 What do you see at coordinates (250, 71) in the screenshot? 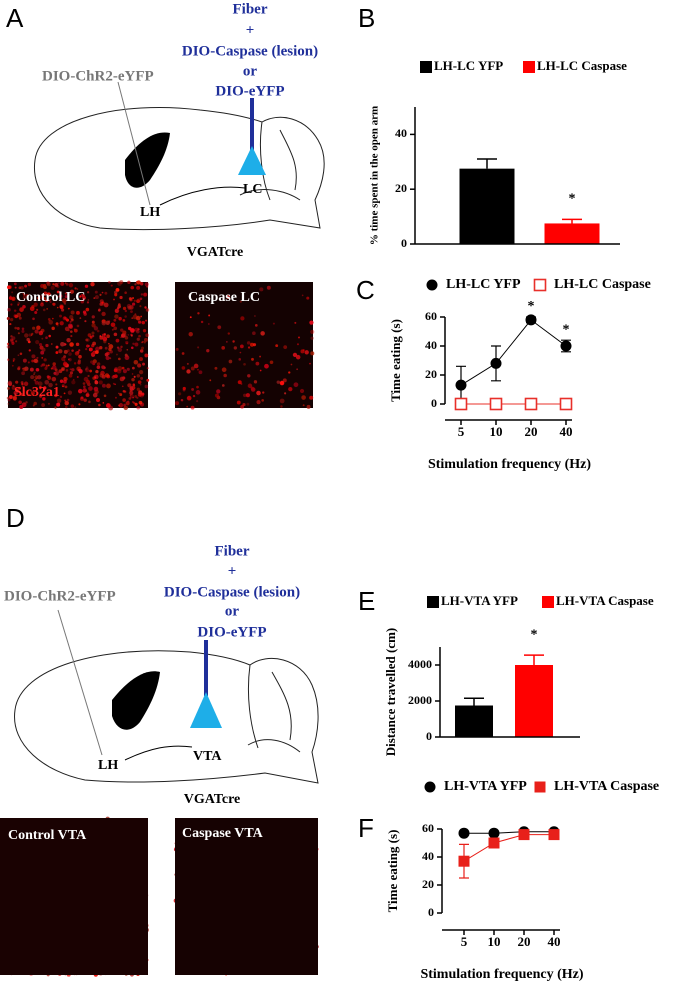
I see `fiber-text: or` at bounding box center [250, 71].